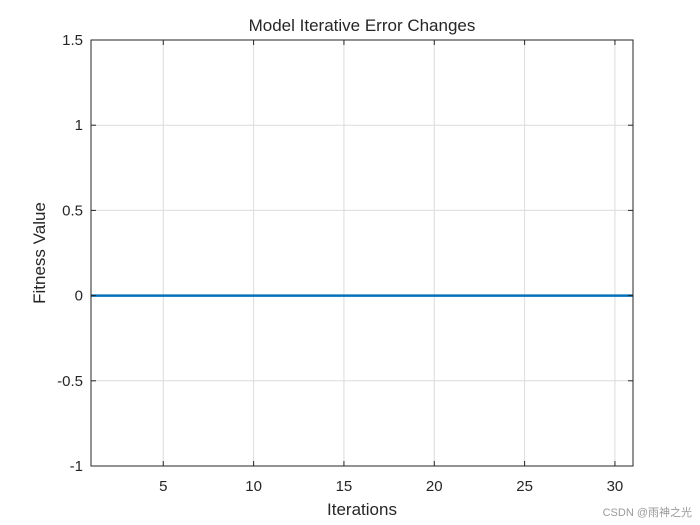 Image resolution: width=700 pixels, height=525 pixels. I want to click on y-tick-label: -0.5, so click(70, 381).